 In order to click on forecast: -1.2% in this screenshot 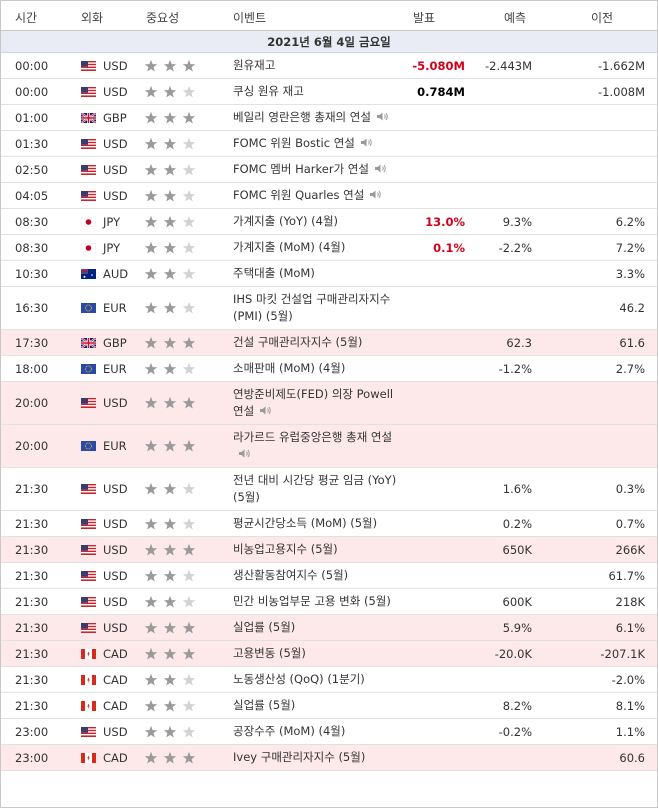, I will do `click(515, 368)`.